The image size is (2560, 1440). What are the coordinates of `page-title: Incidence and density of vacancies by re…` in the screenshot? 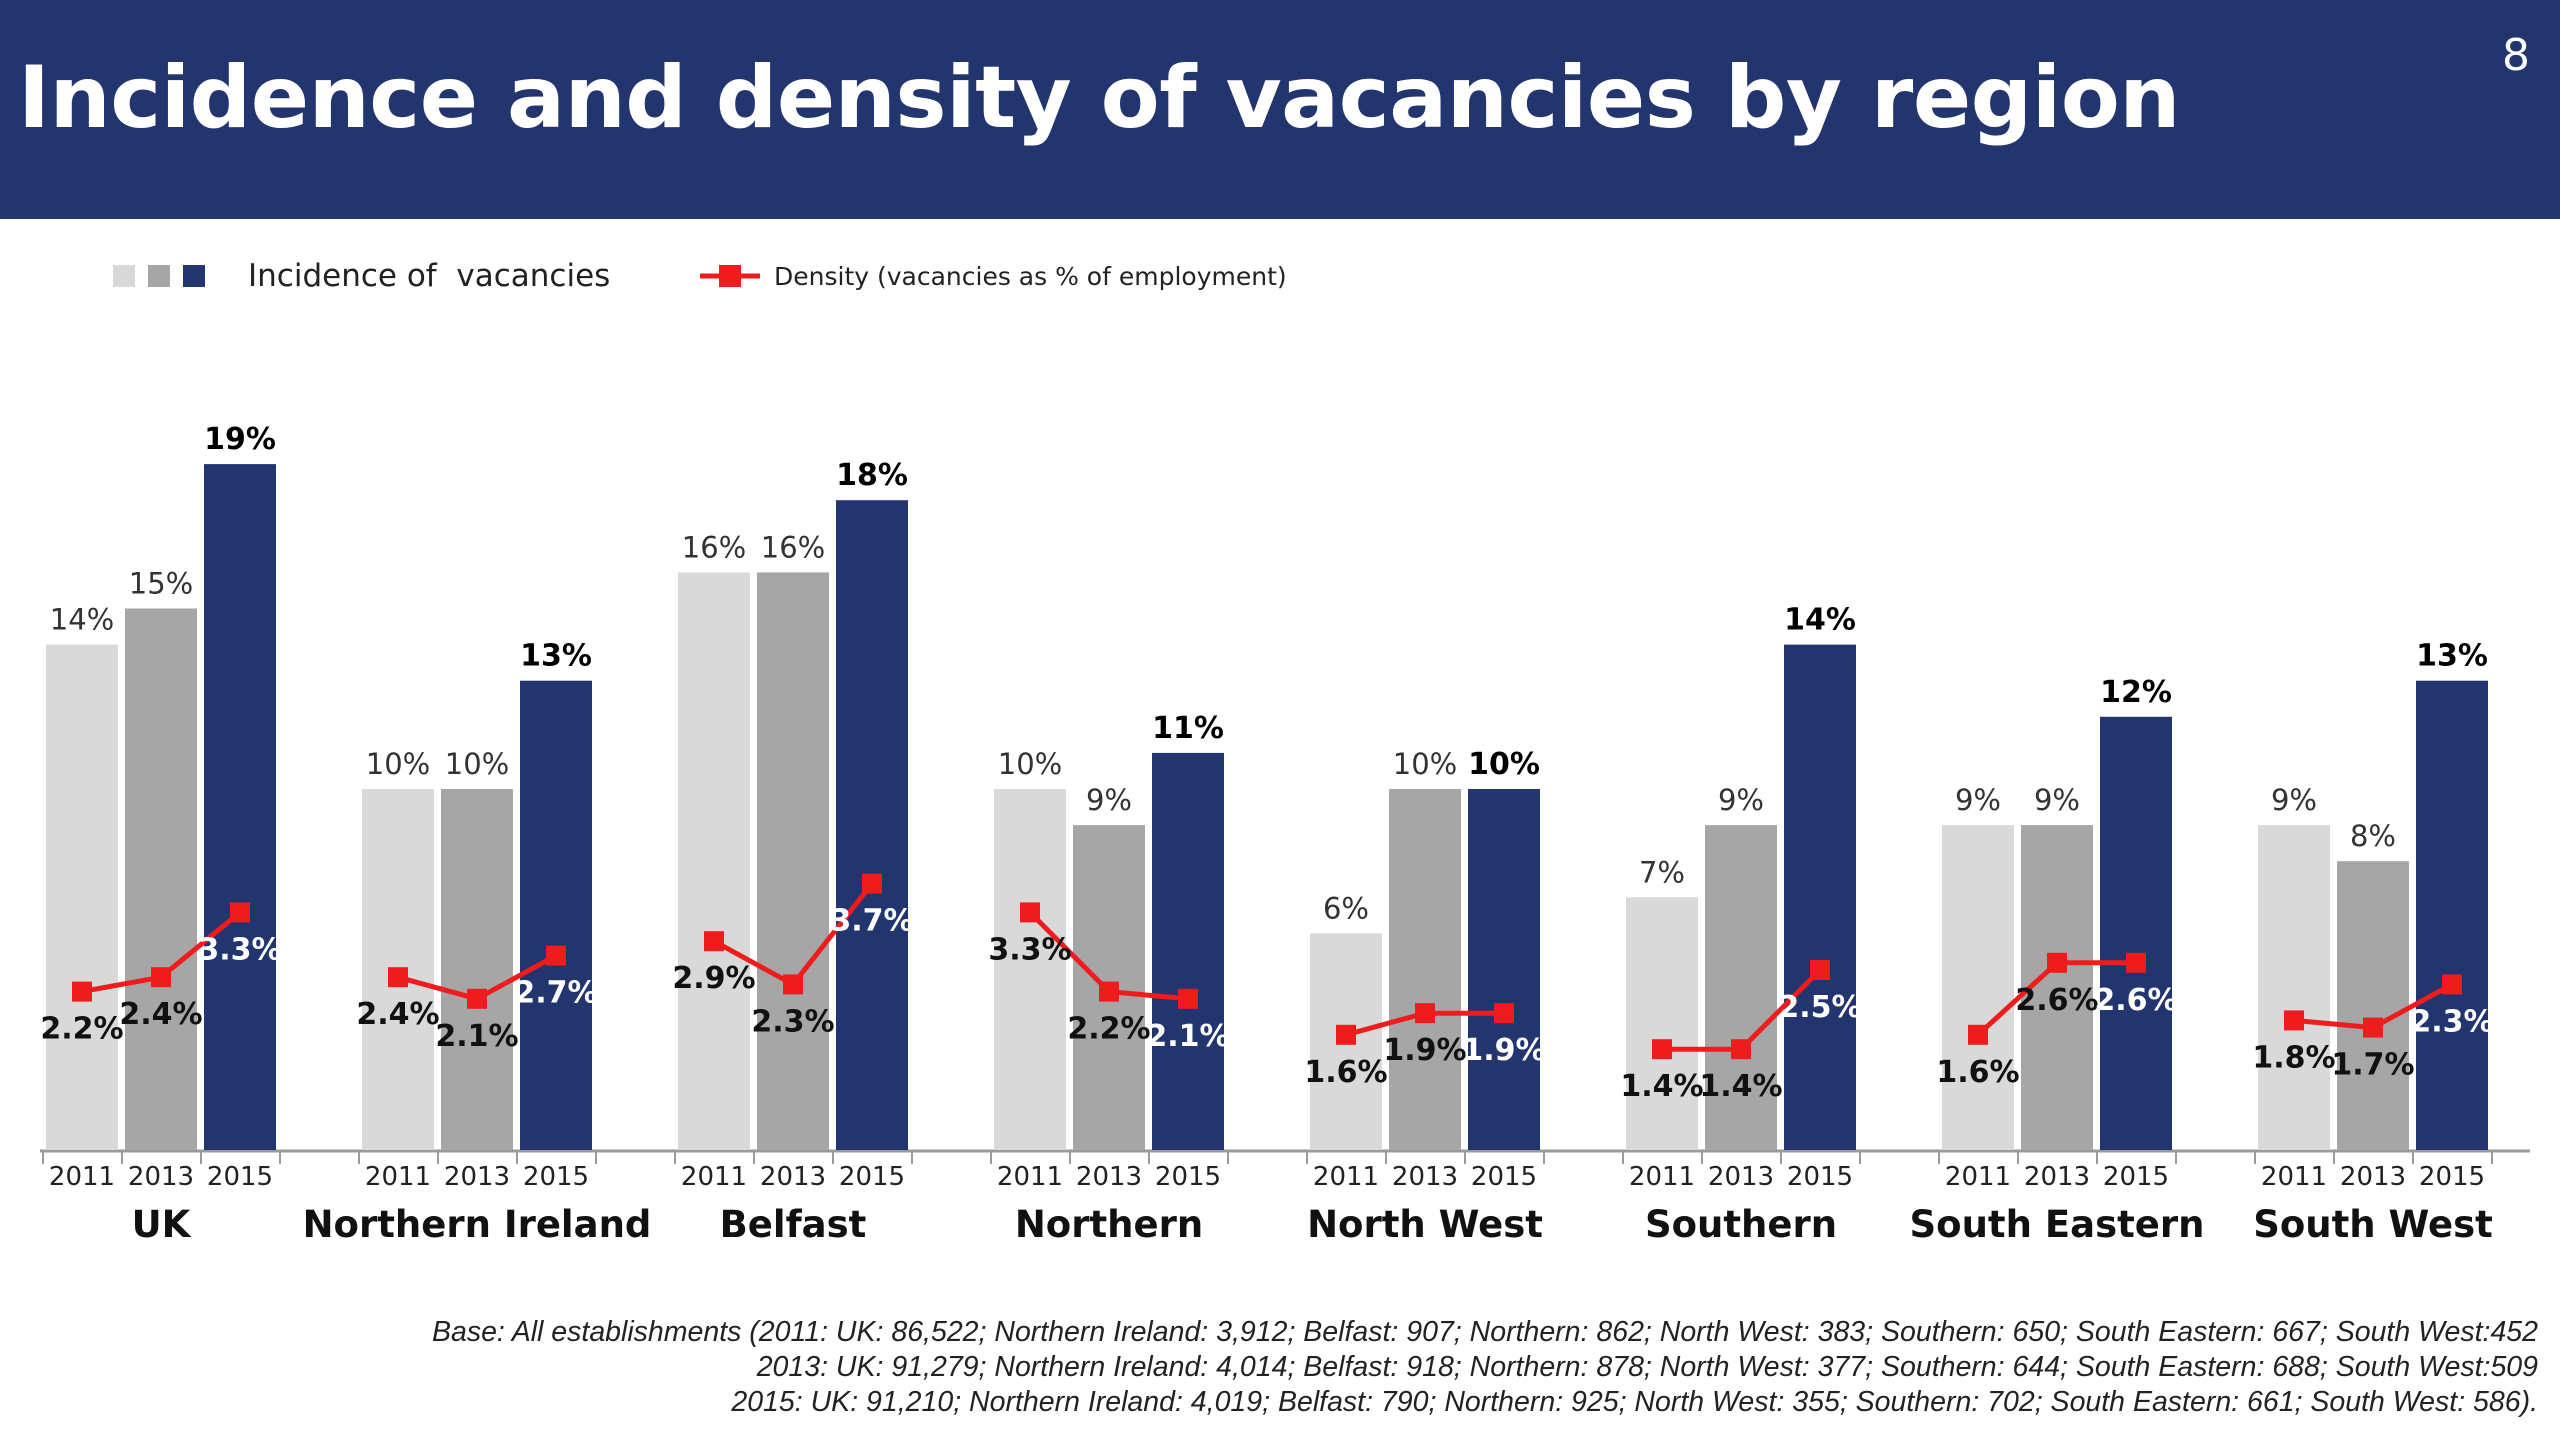 It's located at (1099, 98).